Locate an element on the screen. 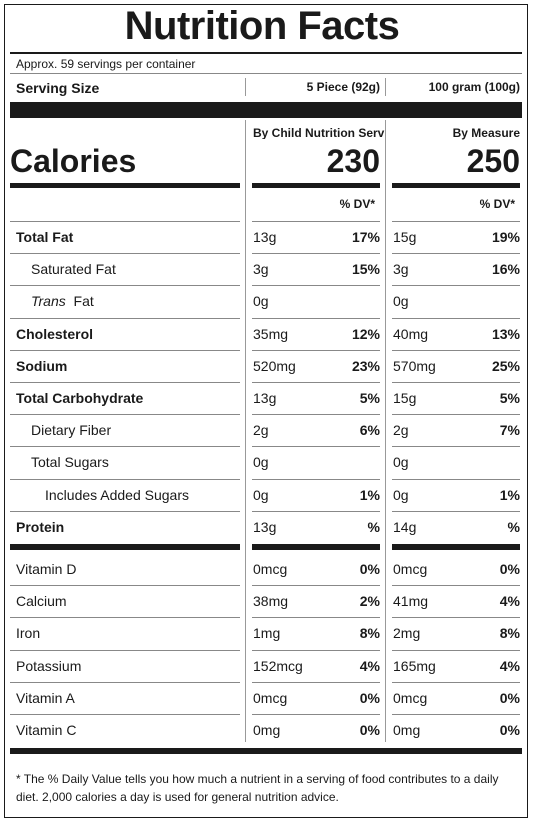  nutrient-row-3-col1-amount: 35mg is located at coordinates (271, 333).